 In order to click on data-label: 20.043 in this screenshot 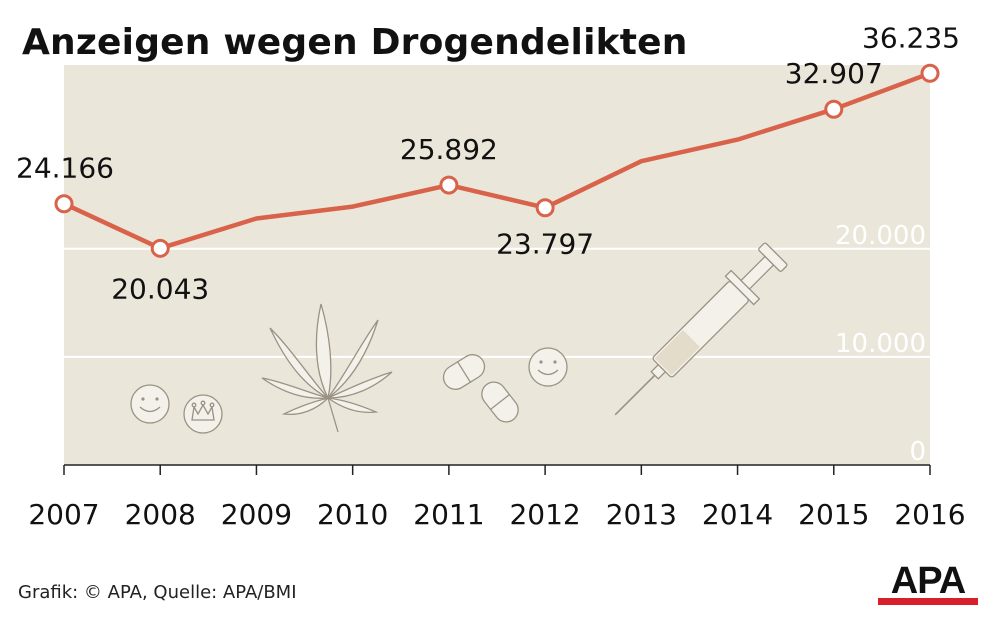, I will do `click(160, 288)`.